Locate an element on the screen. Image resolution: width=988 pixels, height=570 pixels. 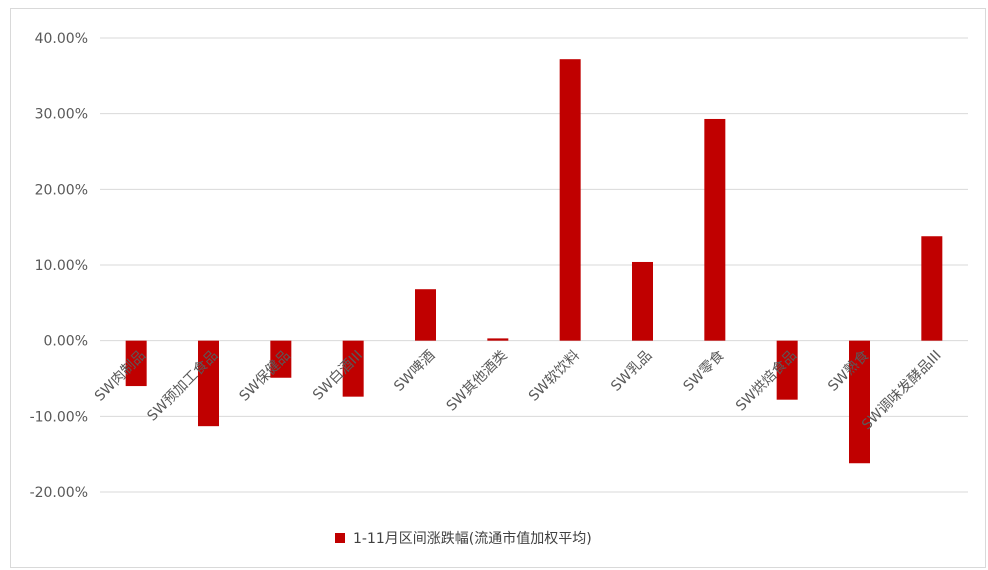
y-tick-label: 40.00% is located at coordinates (61, 39).